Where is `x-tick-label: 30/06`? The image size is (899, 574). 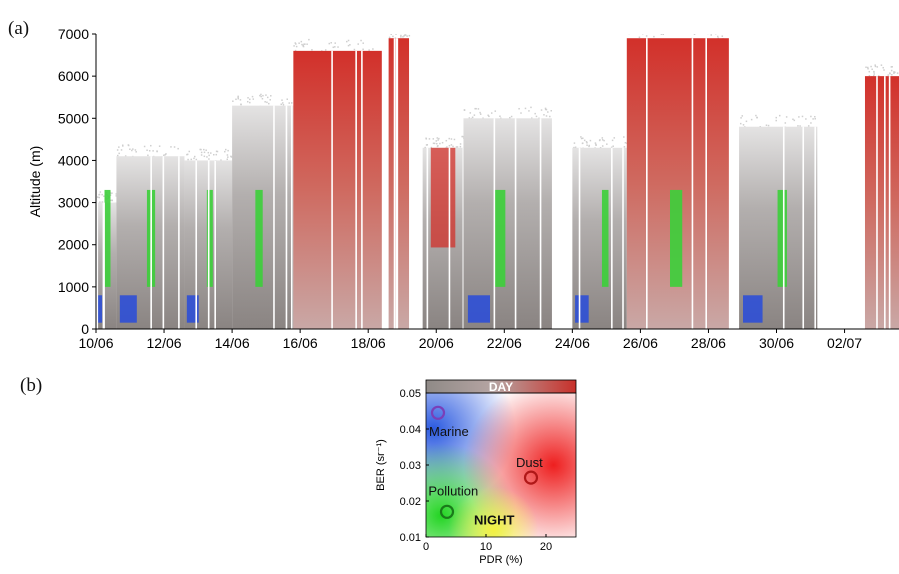 x-tick-label: 30/06 is located at coordinates (776, 343).